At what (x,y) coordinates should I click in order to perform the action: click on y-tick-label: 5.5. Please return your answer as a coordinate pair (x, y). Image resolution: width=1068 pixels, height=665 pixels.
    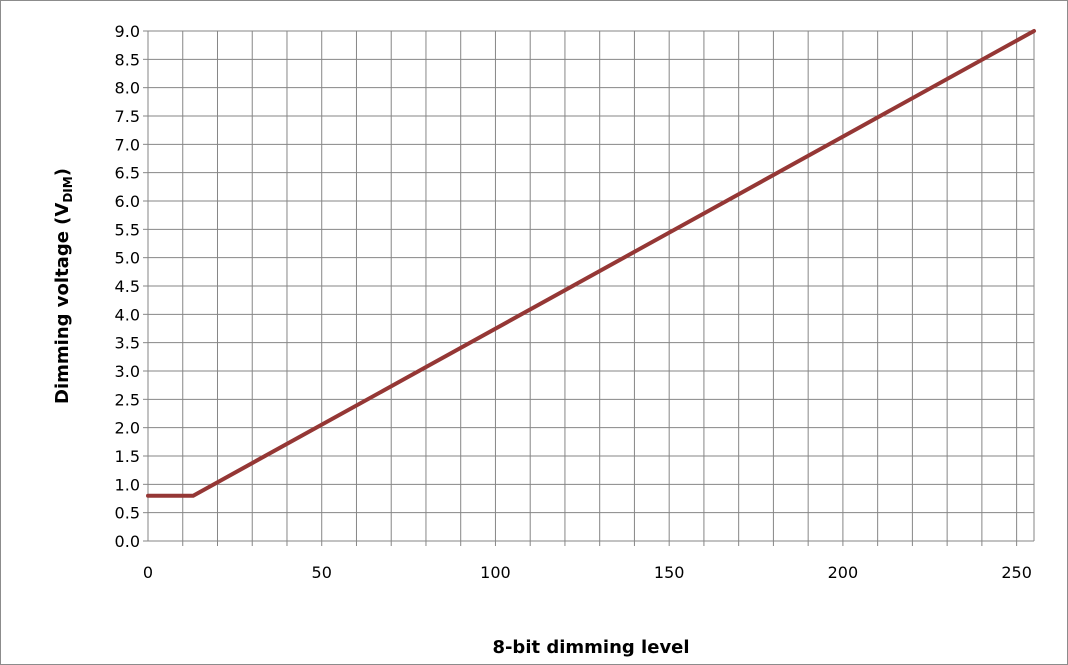
    Looking at the image, I should click on (127, 229).